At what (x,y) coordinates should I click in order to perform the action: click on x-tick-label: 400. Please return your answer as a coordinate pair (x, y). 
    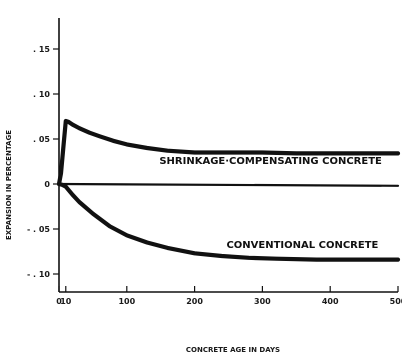
    Looking at the image, I should click on (330, 301).